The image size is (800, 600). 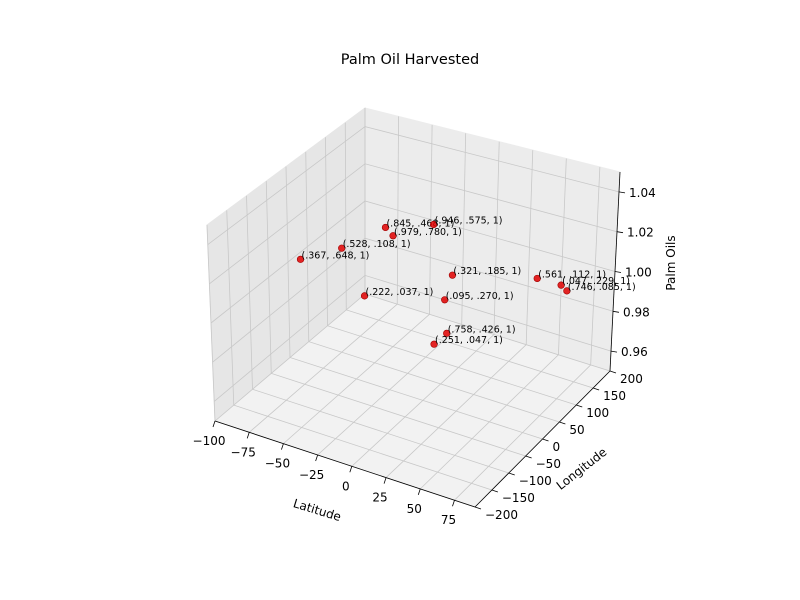 I want to click on data-point-label: (.095, .270, 1), so click(x=480, y=296).